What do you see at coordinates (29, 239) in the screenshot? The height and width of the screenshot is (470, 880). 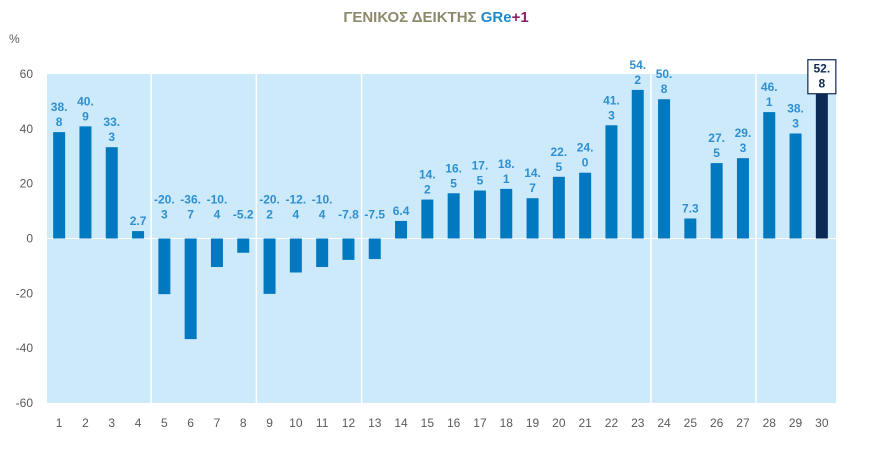 I see `y-tick-label: 0` at bounding box center [29, 239].